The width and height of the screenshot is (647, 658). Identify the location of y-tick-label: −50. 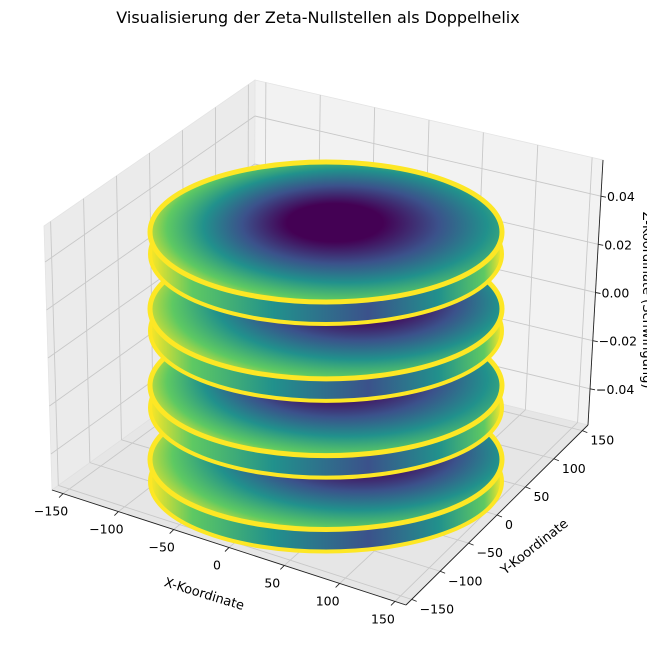
(490, 552).